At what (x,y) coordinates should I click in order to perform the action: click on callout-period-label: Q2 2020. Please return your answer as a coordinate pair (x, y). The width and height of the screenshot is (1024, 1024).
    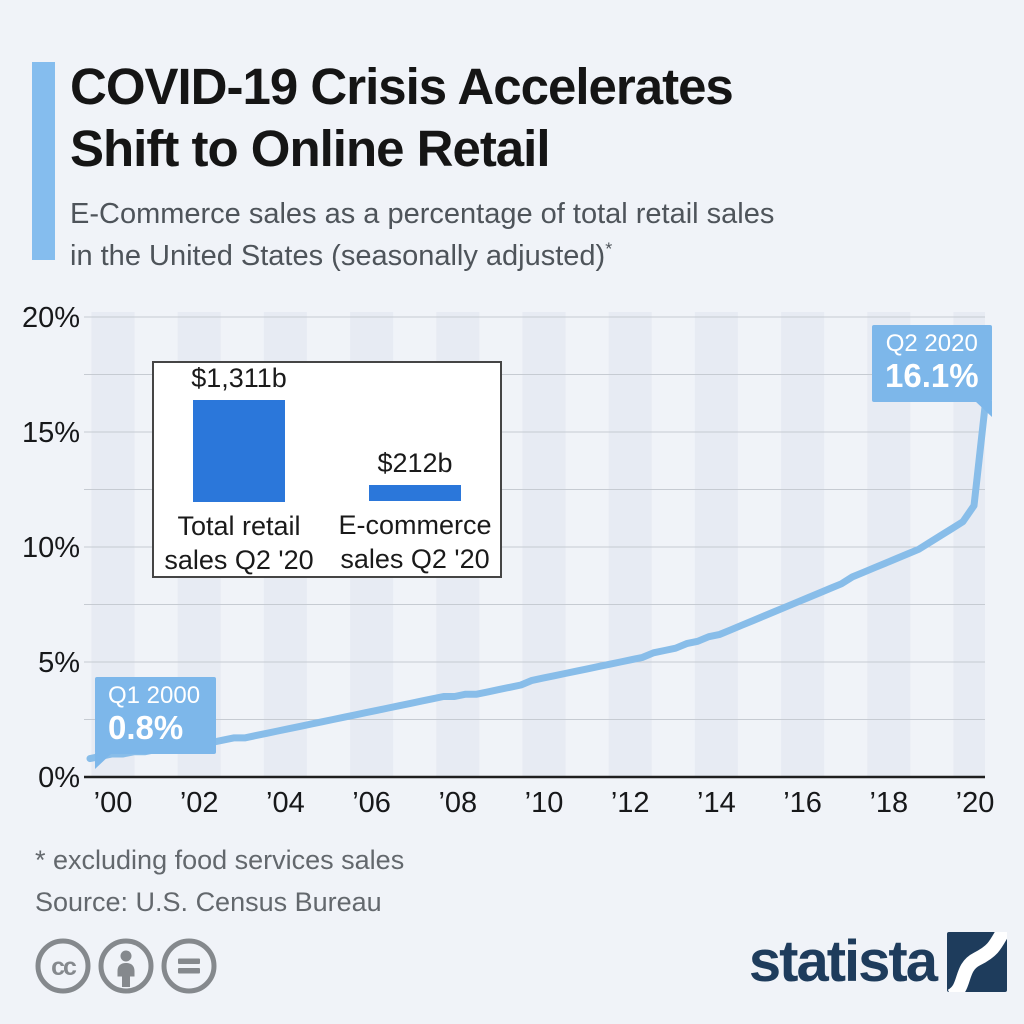
    Looking at the image, I should click on (931, 343).